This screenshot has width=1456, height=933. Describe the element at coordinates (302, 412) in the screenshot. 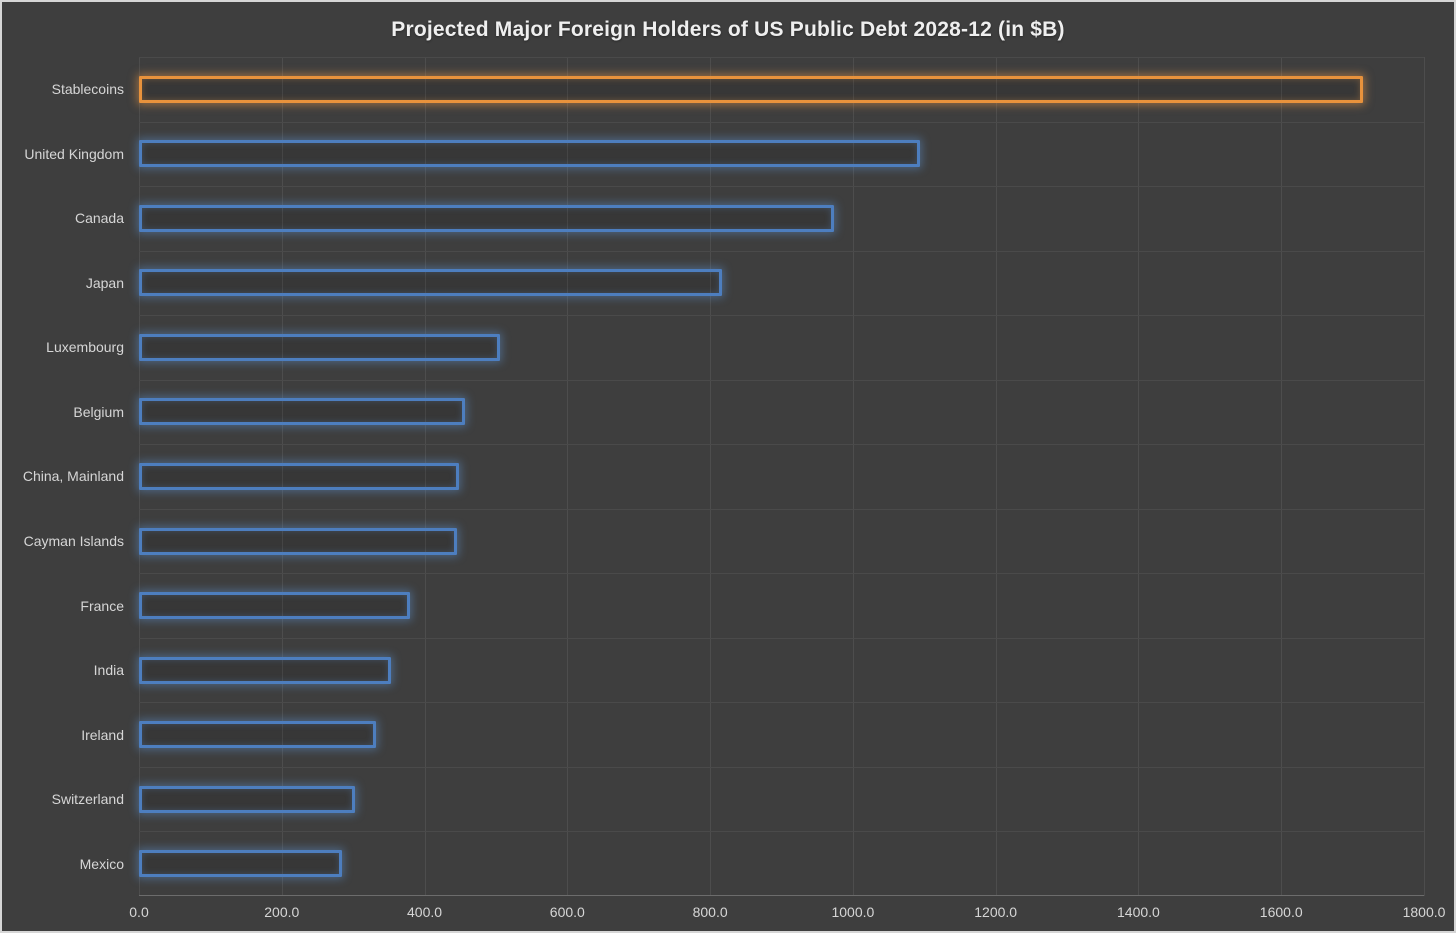

I see `bar-belgium` at that location.